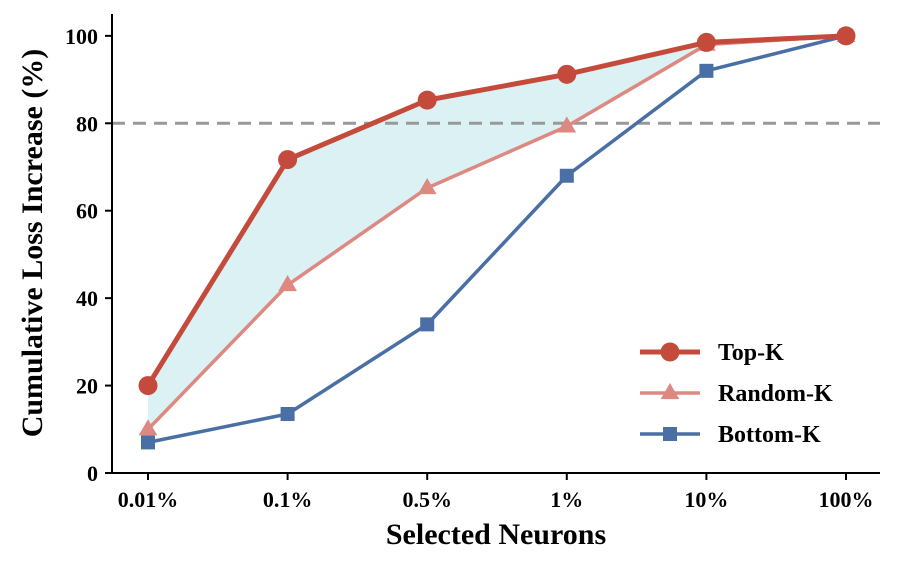  I want to click on x-tick-label: 1%, so click(566, 499).